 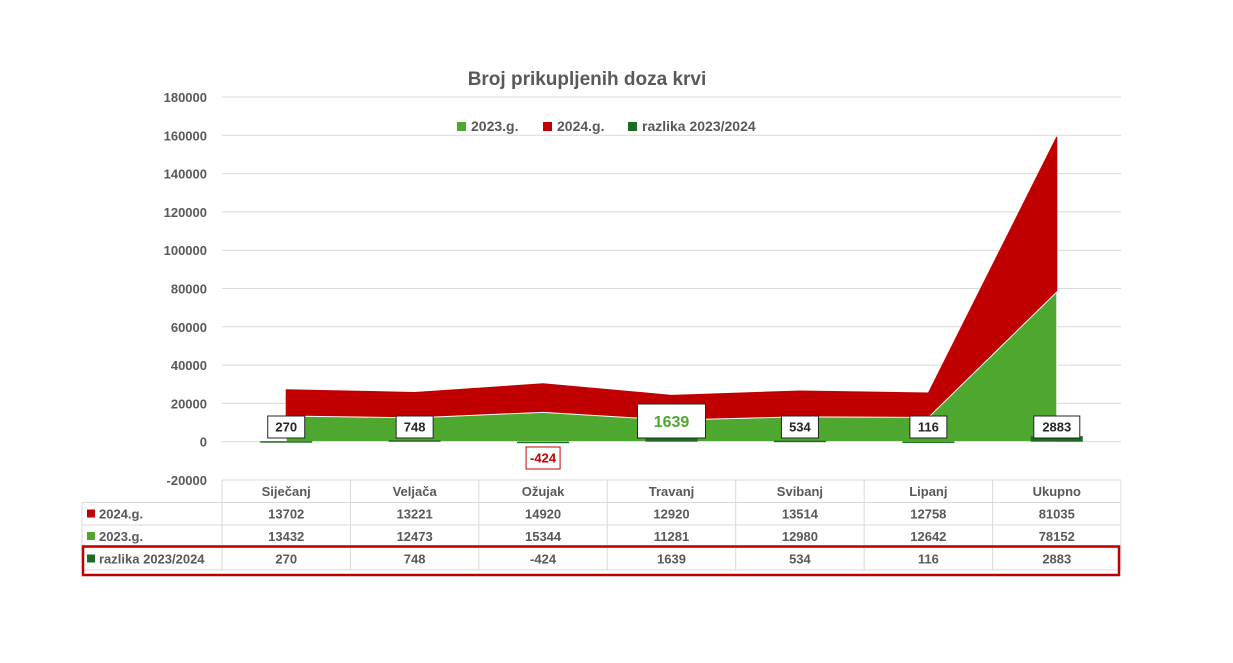 What do you see at coordinates (928, 536) in the screenshot?
I see `table-cell: 12642` at bounding box center [928, 536].